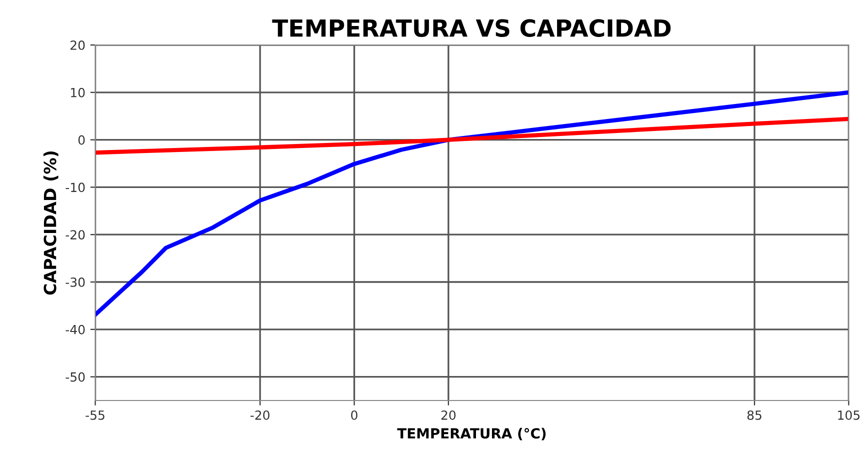  I want to click on y-tick-label: -20, so click(75, 235).